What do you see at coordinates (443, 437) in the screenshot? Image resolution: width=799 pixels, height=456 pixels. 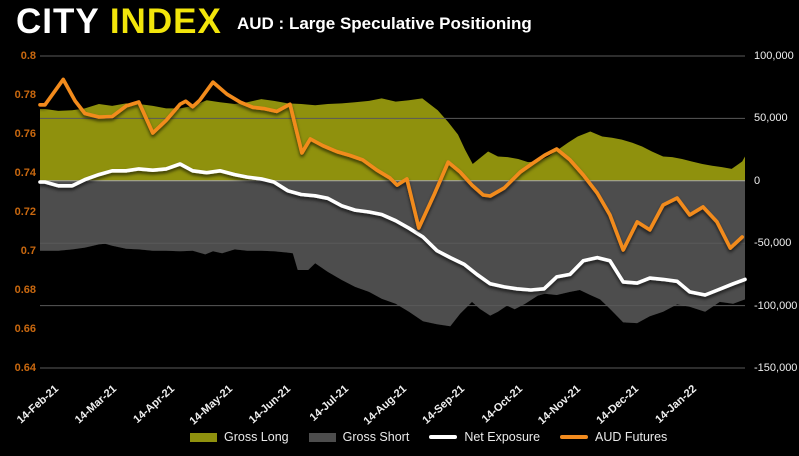 I see `legend-swatch-net-exposure` at bounding box center [443, 437].